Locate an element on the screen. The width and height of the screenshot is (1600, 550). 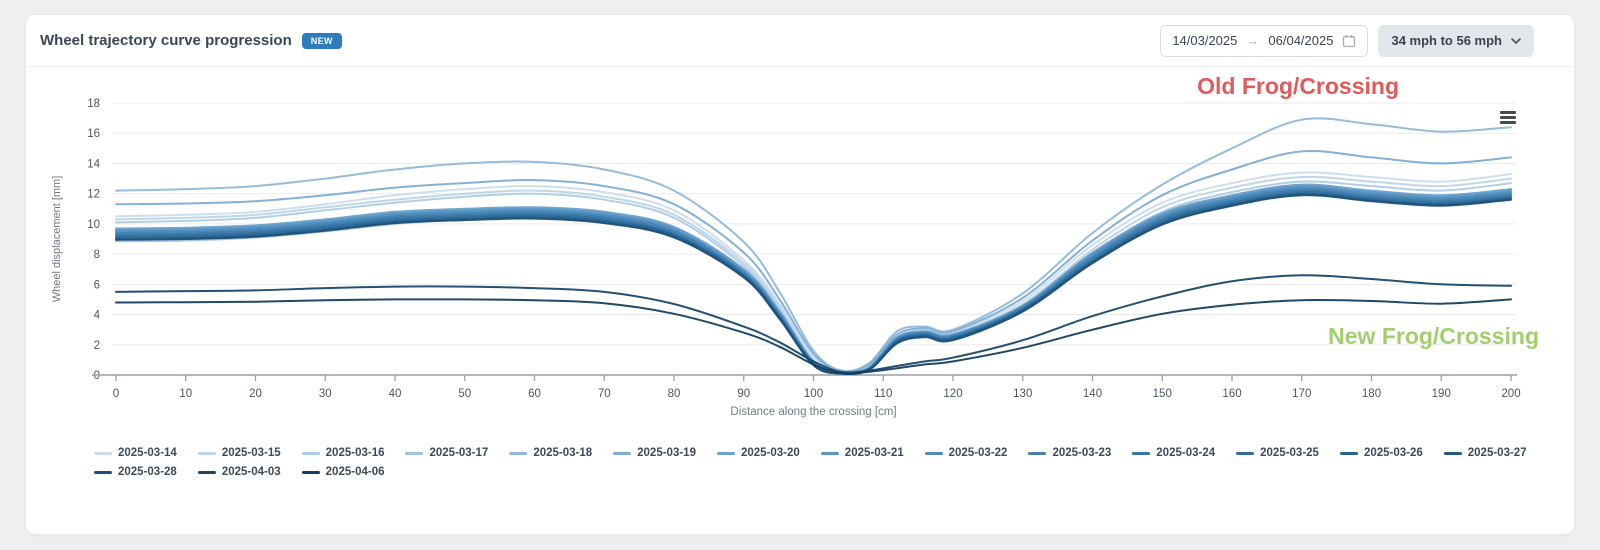
legend-label: 2025-03-15 is located at coordinates (251, 453).